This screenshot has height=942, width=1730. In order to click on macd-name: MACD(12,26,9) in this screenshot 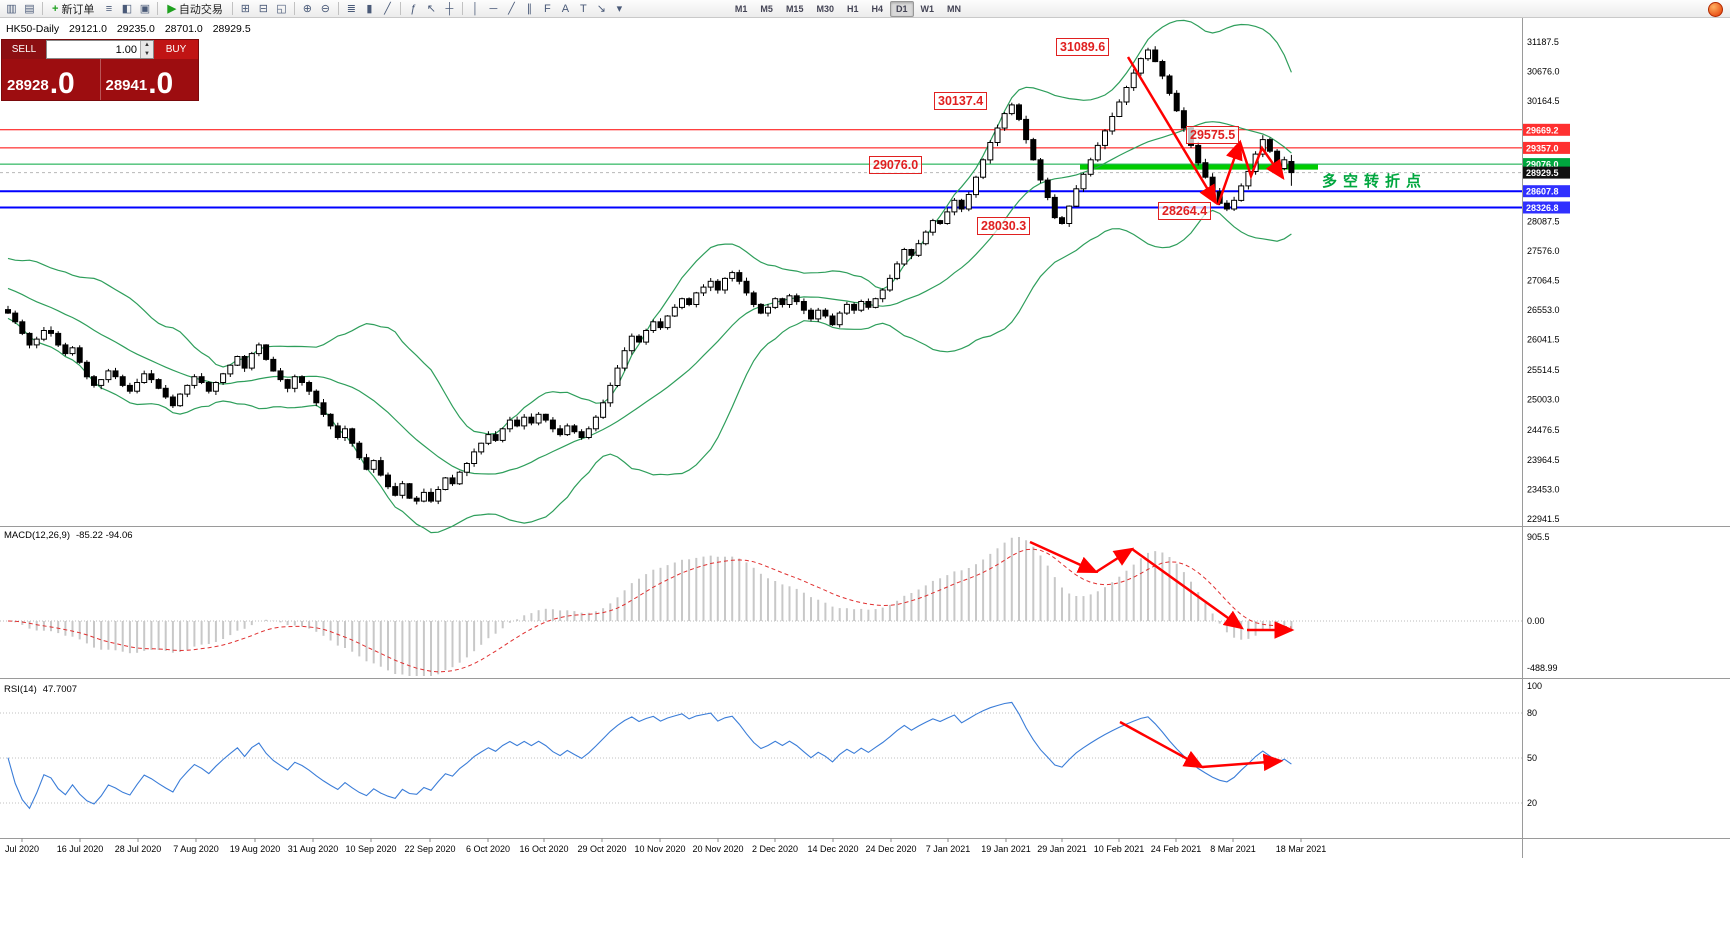, I will do `click(37, 535)`.